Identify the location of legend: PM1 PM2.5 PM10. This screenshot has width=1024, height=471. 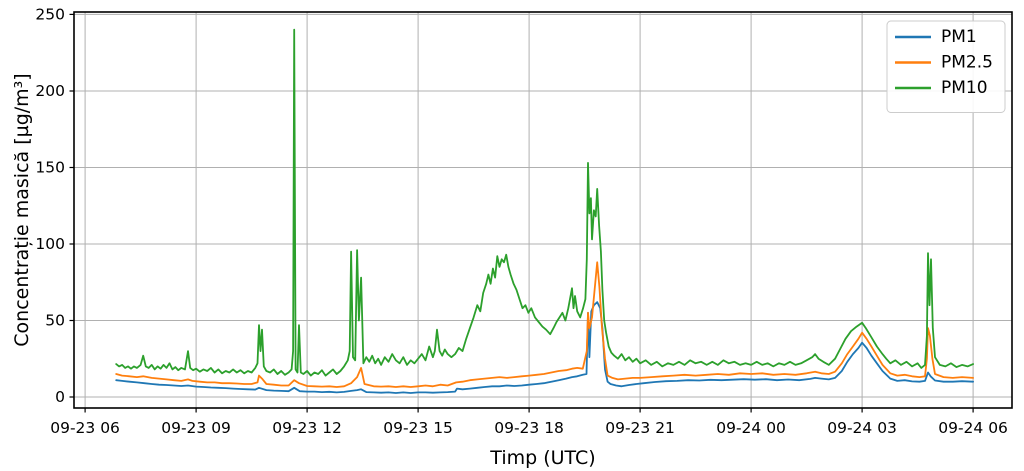
(946, 66).